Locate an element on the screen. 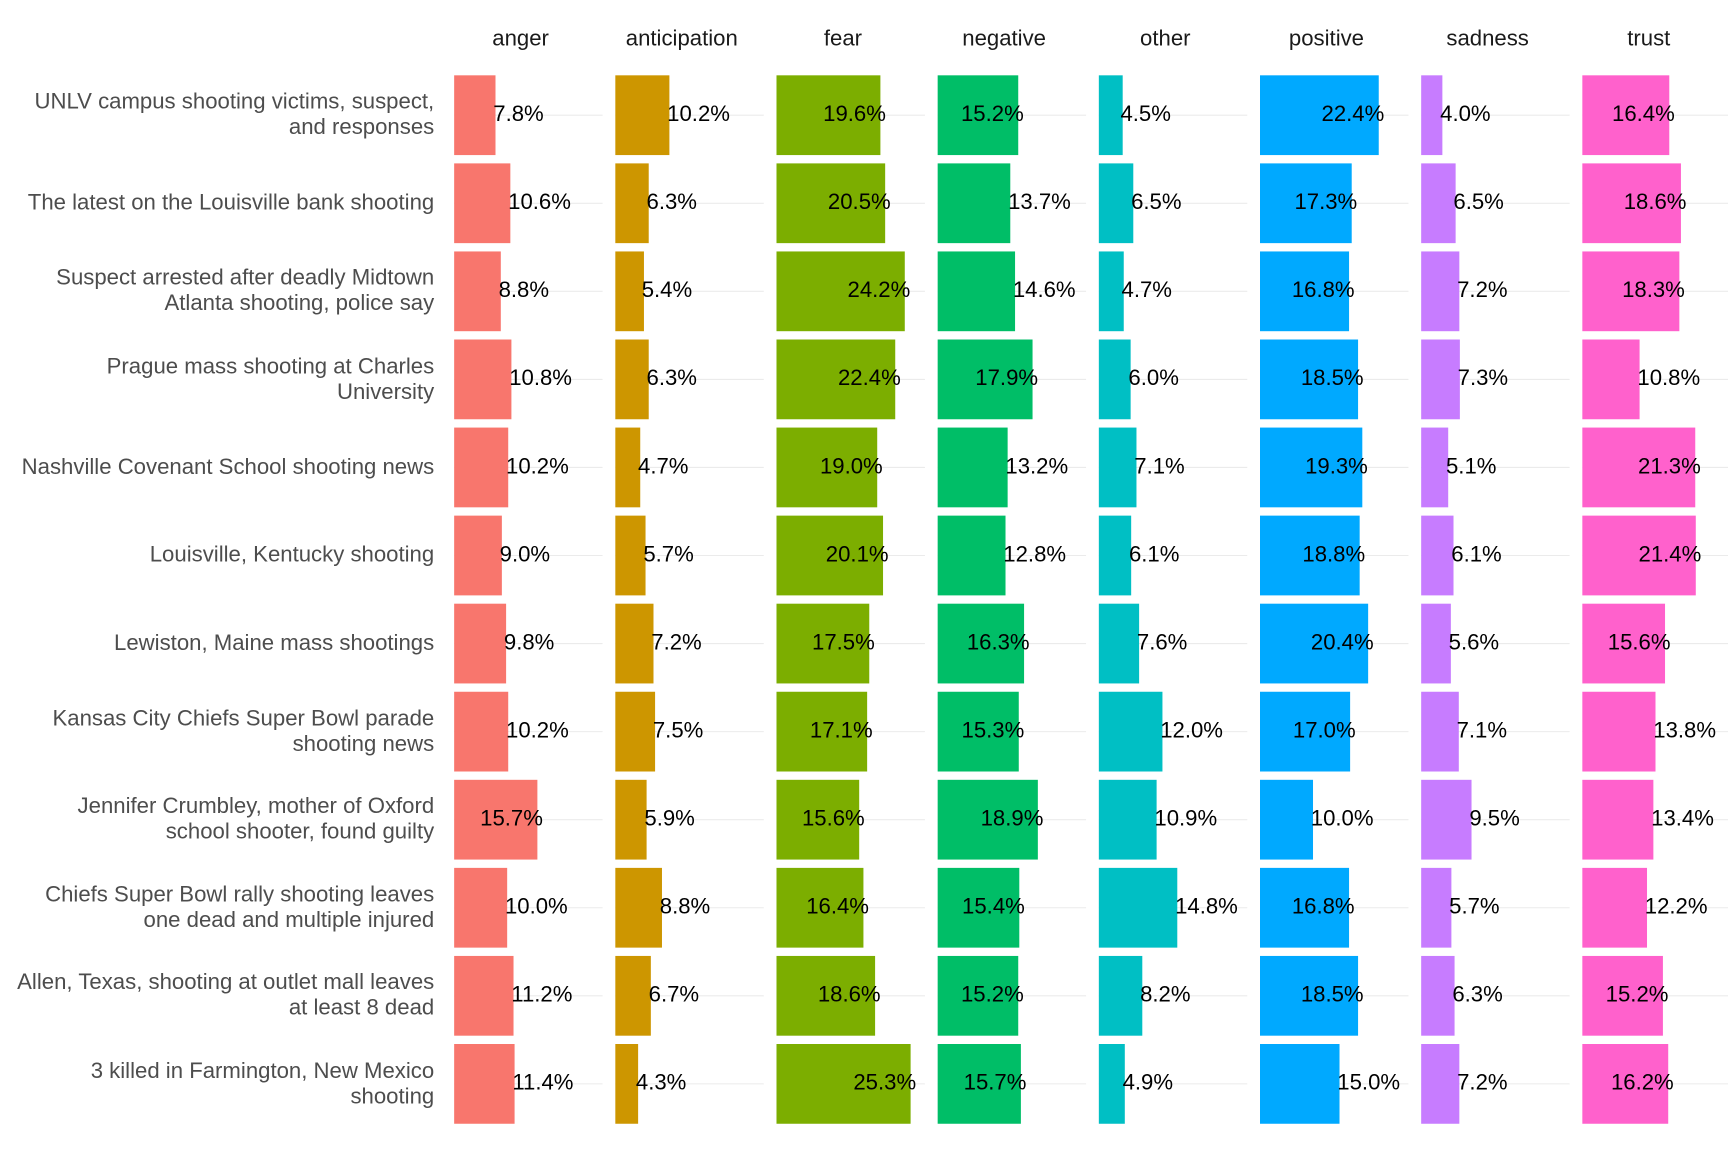  value-label: 6.5% is located at coordinates (1156, 201).